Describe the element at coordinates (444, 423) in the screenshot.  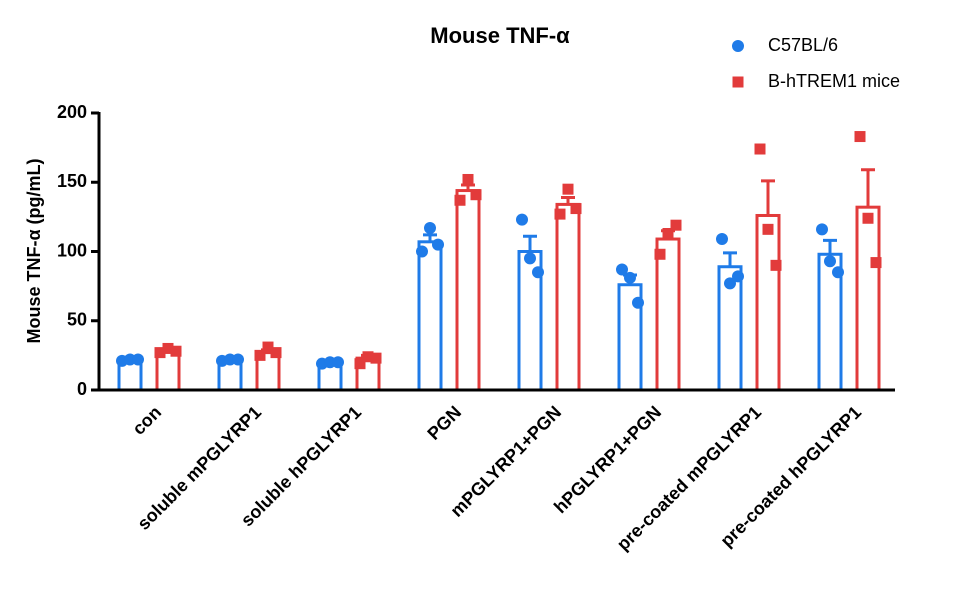
I see `x-tick-label: PGN` at that location.